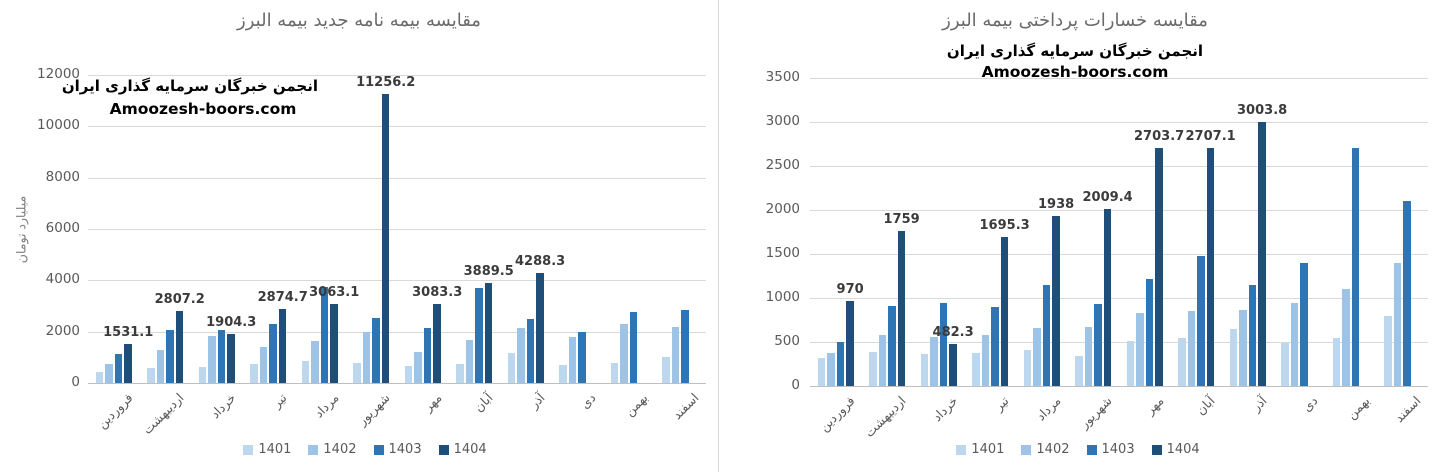  I want to click on watermark-line2: Amoozesh-boors.com, so click(203, 108).